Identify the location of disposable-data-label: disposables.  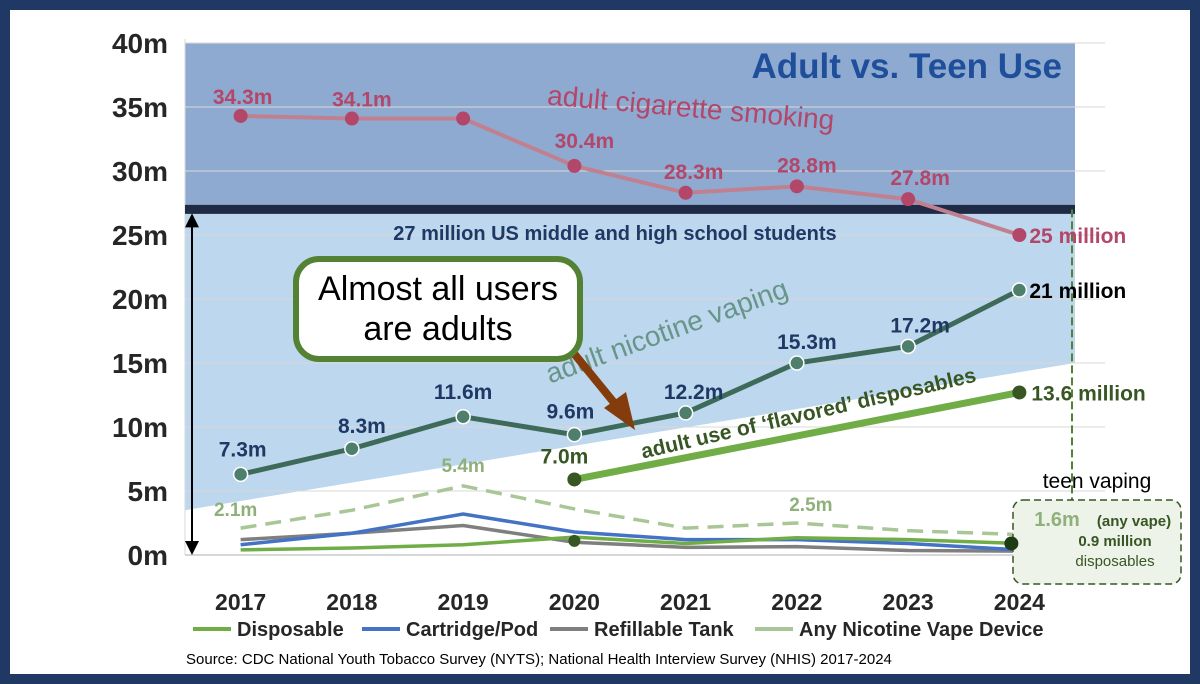
(1114, 561).